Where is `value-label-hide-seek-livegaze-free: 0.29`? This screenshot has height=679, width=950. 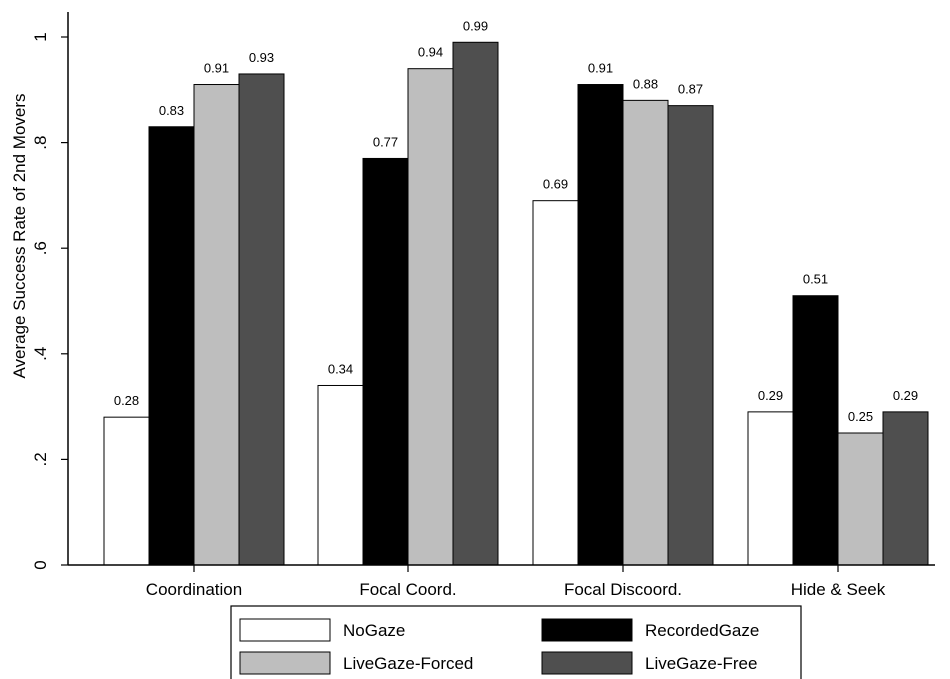 value-label-hide-seek-livegaze-free: 0.29 is located at coordinates (905, 395).